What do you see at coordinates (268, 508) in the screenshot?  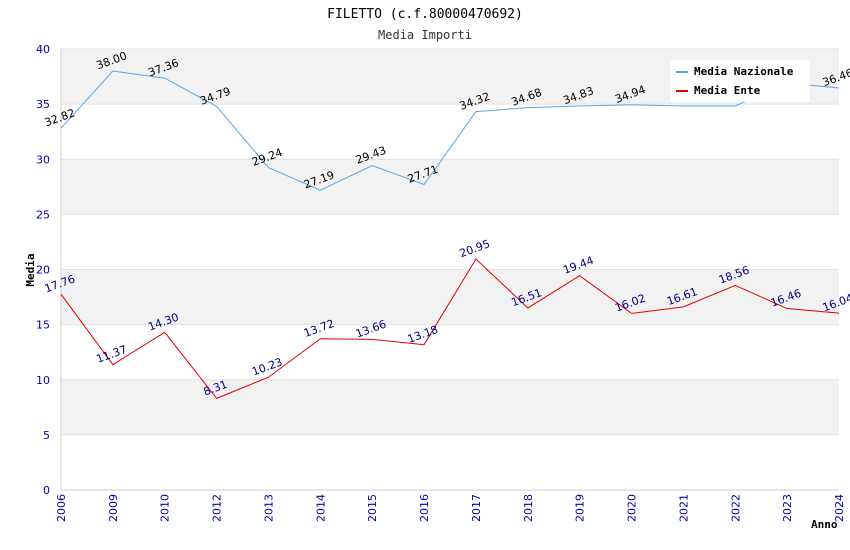 I see `x-tick-label: 2013` at bounding box center [268, 508].